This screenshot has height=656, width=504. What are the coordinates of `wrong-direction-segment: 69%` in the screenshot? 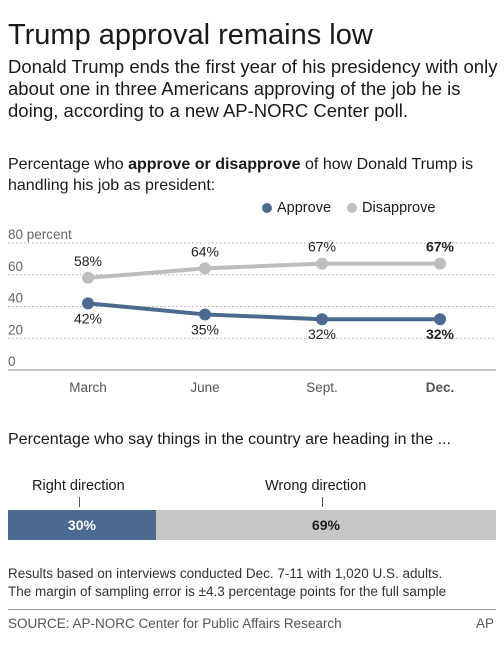 It's located at (325, 525).